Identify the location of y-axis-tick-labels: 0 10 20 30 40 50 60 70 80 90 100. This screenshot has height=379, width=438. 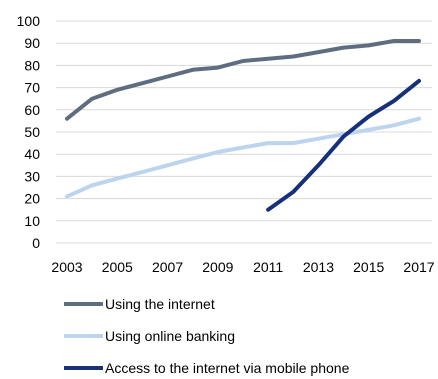
(29, 132).